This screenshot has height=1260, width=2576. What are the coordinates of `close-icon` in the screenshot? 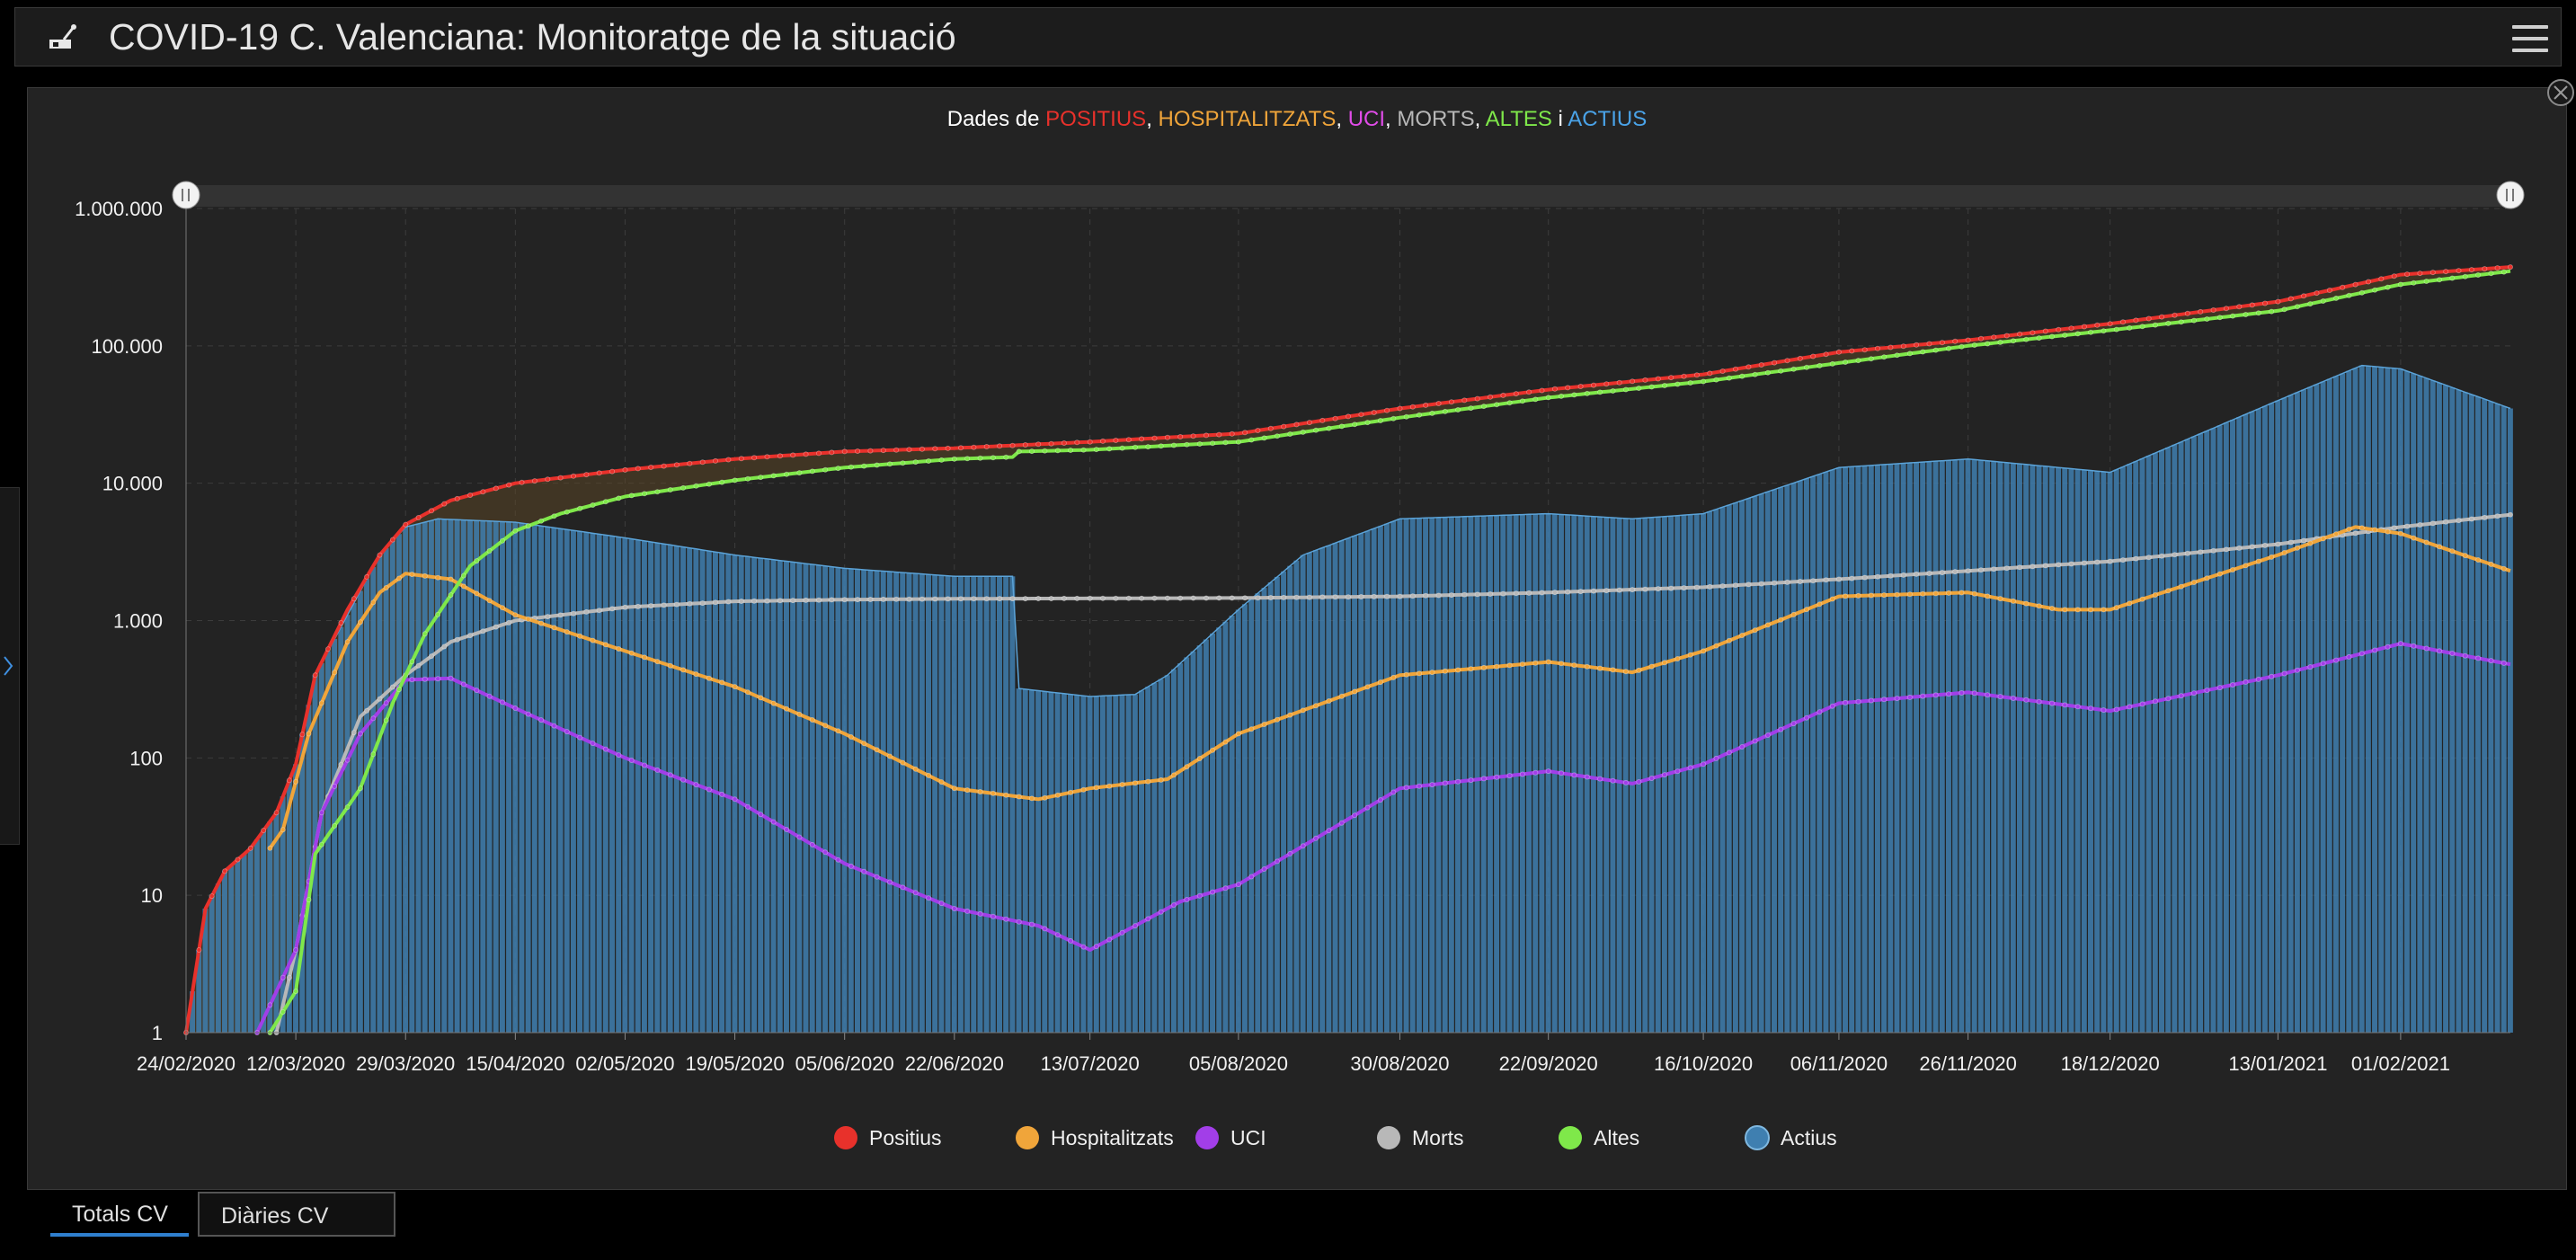 It's located at (2560, 92).